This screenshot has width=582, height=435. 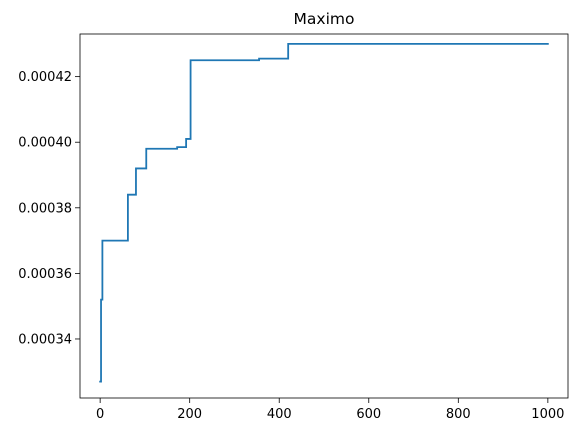 What do you see at coordinates (45, 143) in the screenshot?
I see `y-tick-label: 0.00040` at bounding box center [45, 143].